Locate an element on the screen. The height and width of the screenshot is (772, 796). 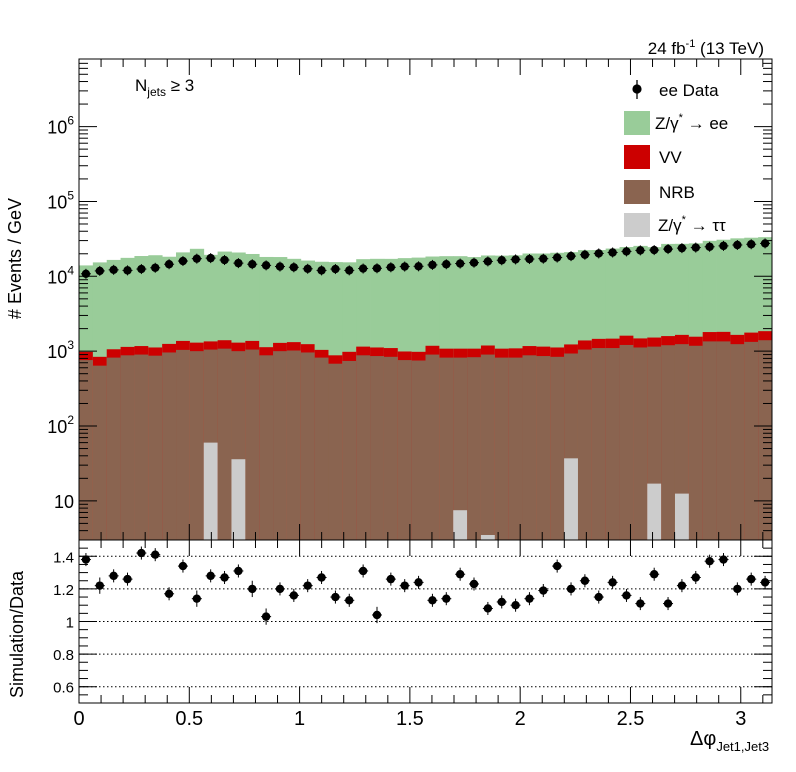
ratio-y-tick-label: 1 is located at coordinates (70, 623).